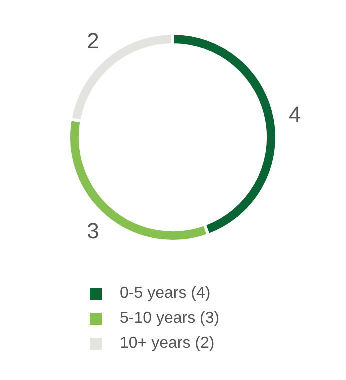  Describe the element at coordinates (295, 115) in the screenshot. I see `data-label: 4` at that location.